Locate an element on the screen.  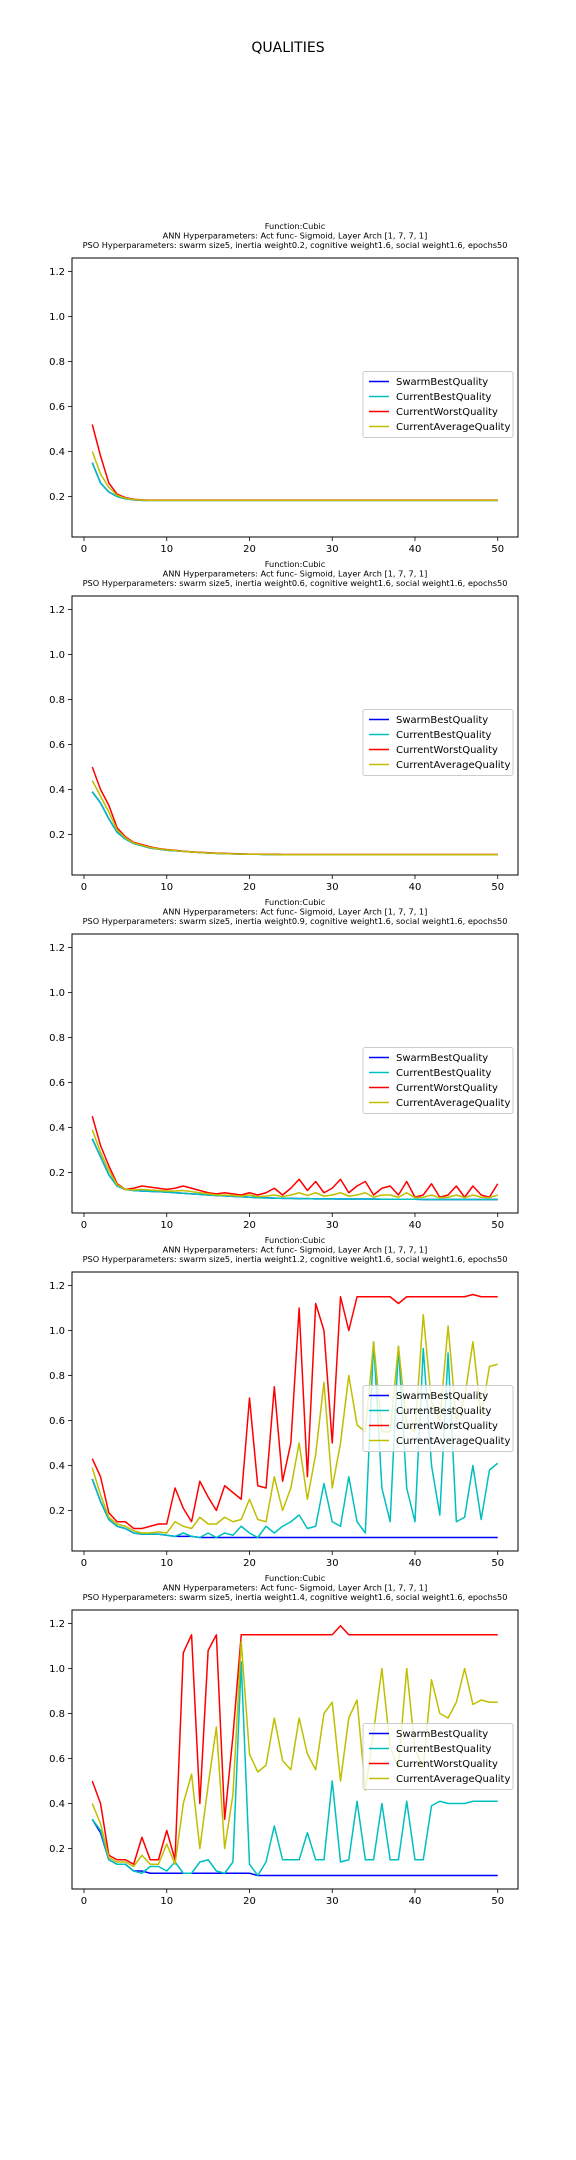
figure-title: QUALITIES is located at coordinates (288, 48).